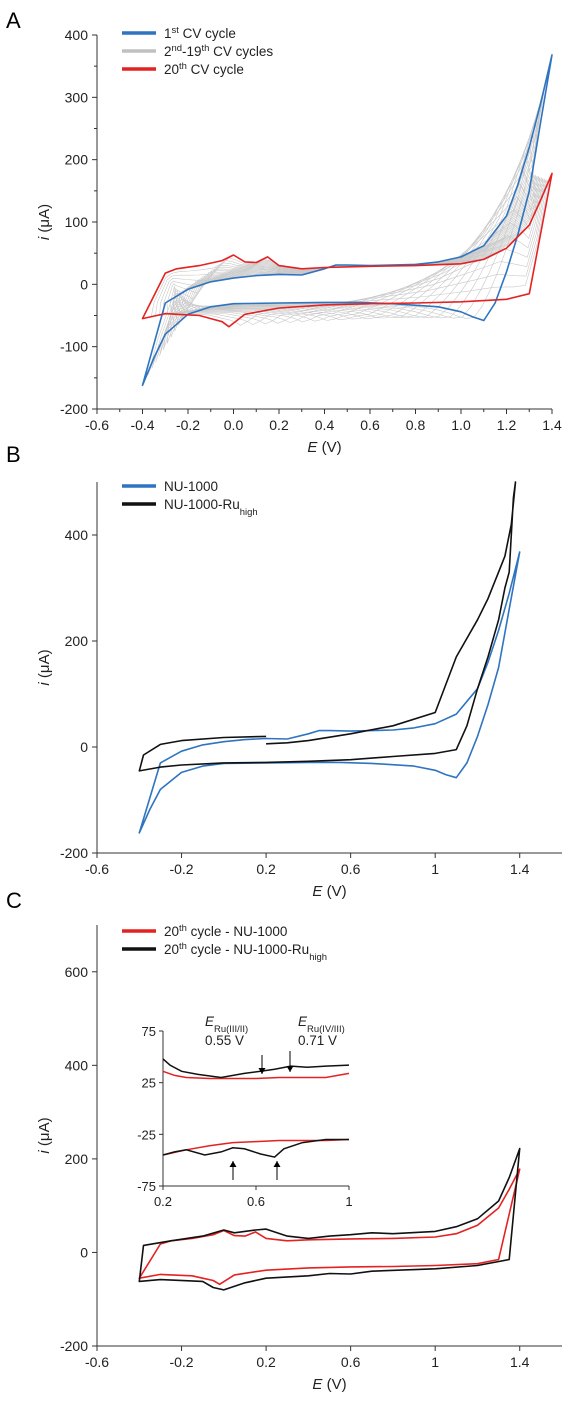 The height and width of the screenshot is (1408, 581). Describe the element at coordinates (77, 222) in the screenshot. I see `y-tick-label: 100` at that location.